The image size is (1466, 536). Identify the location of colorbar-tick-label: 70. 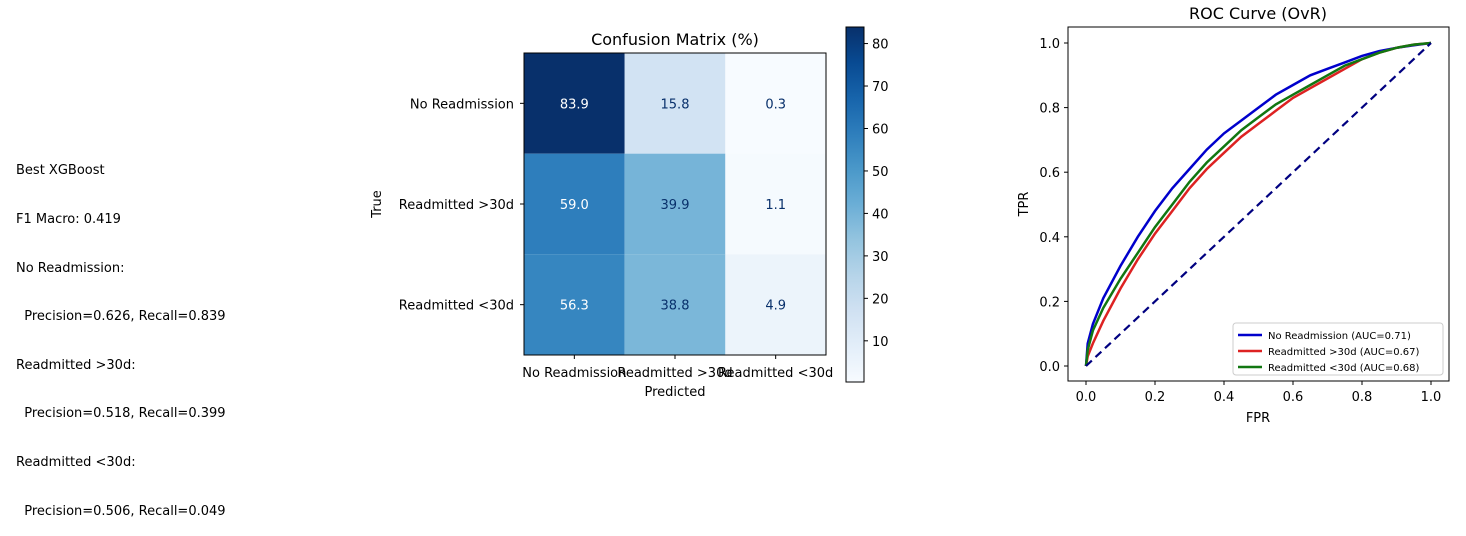
(880, 87).